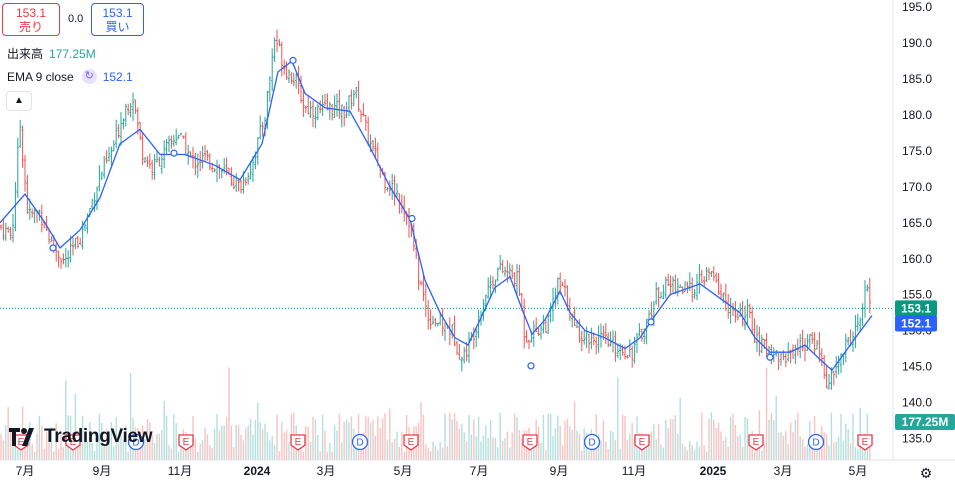 The width and height of the screenshot is (955, 489). Describe the element at coordinates (917, 367) in the screenshot. I see `price-tick-label: 145.0` at that location.